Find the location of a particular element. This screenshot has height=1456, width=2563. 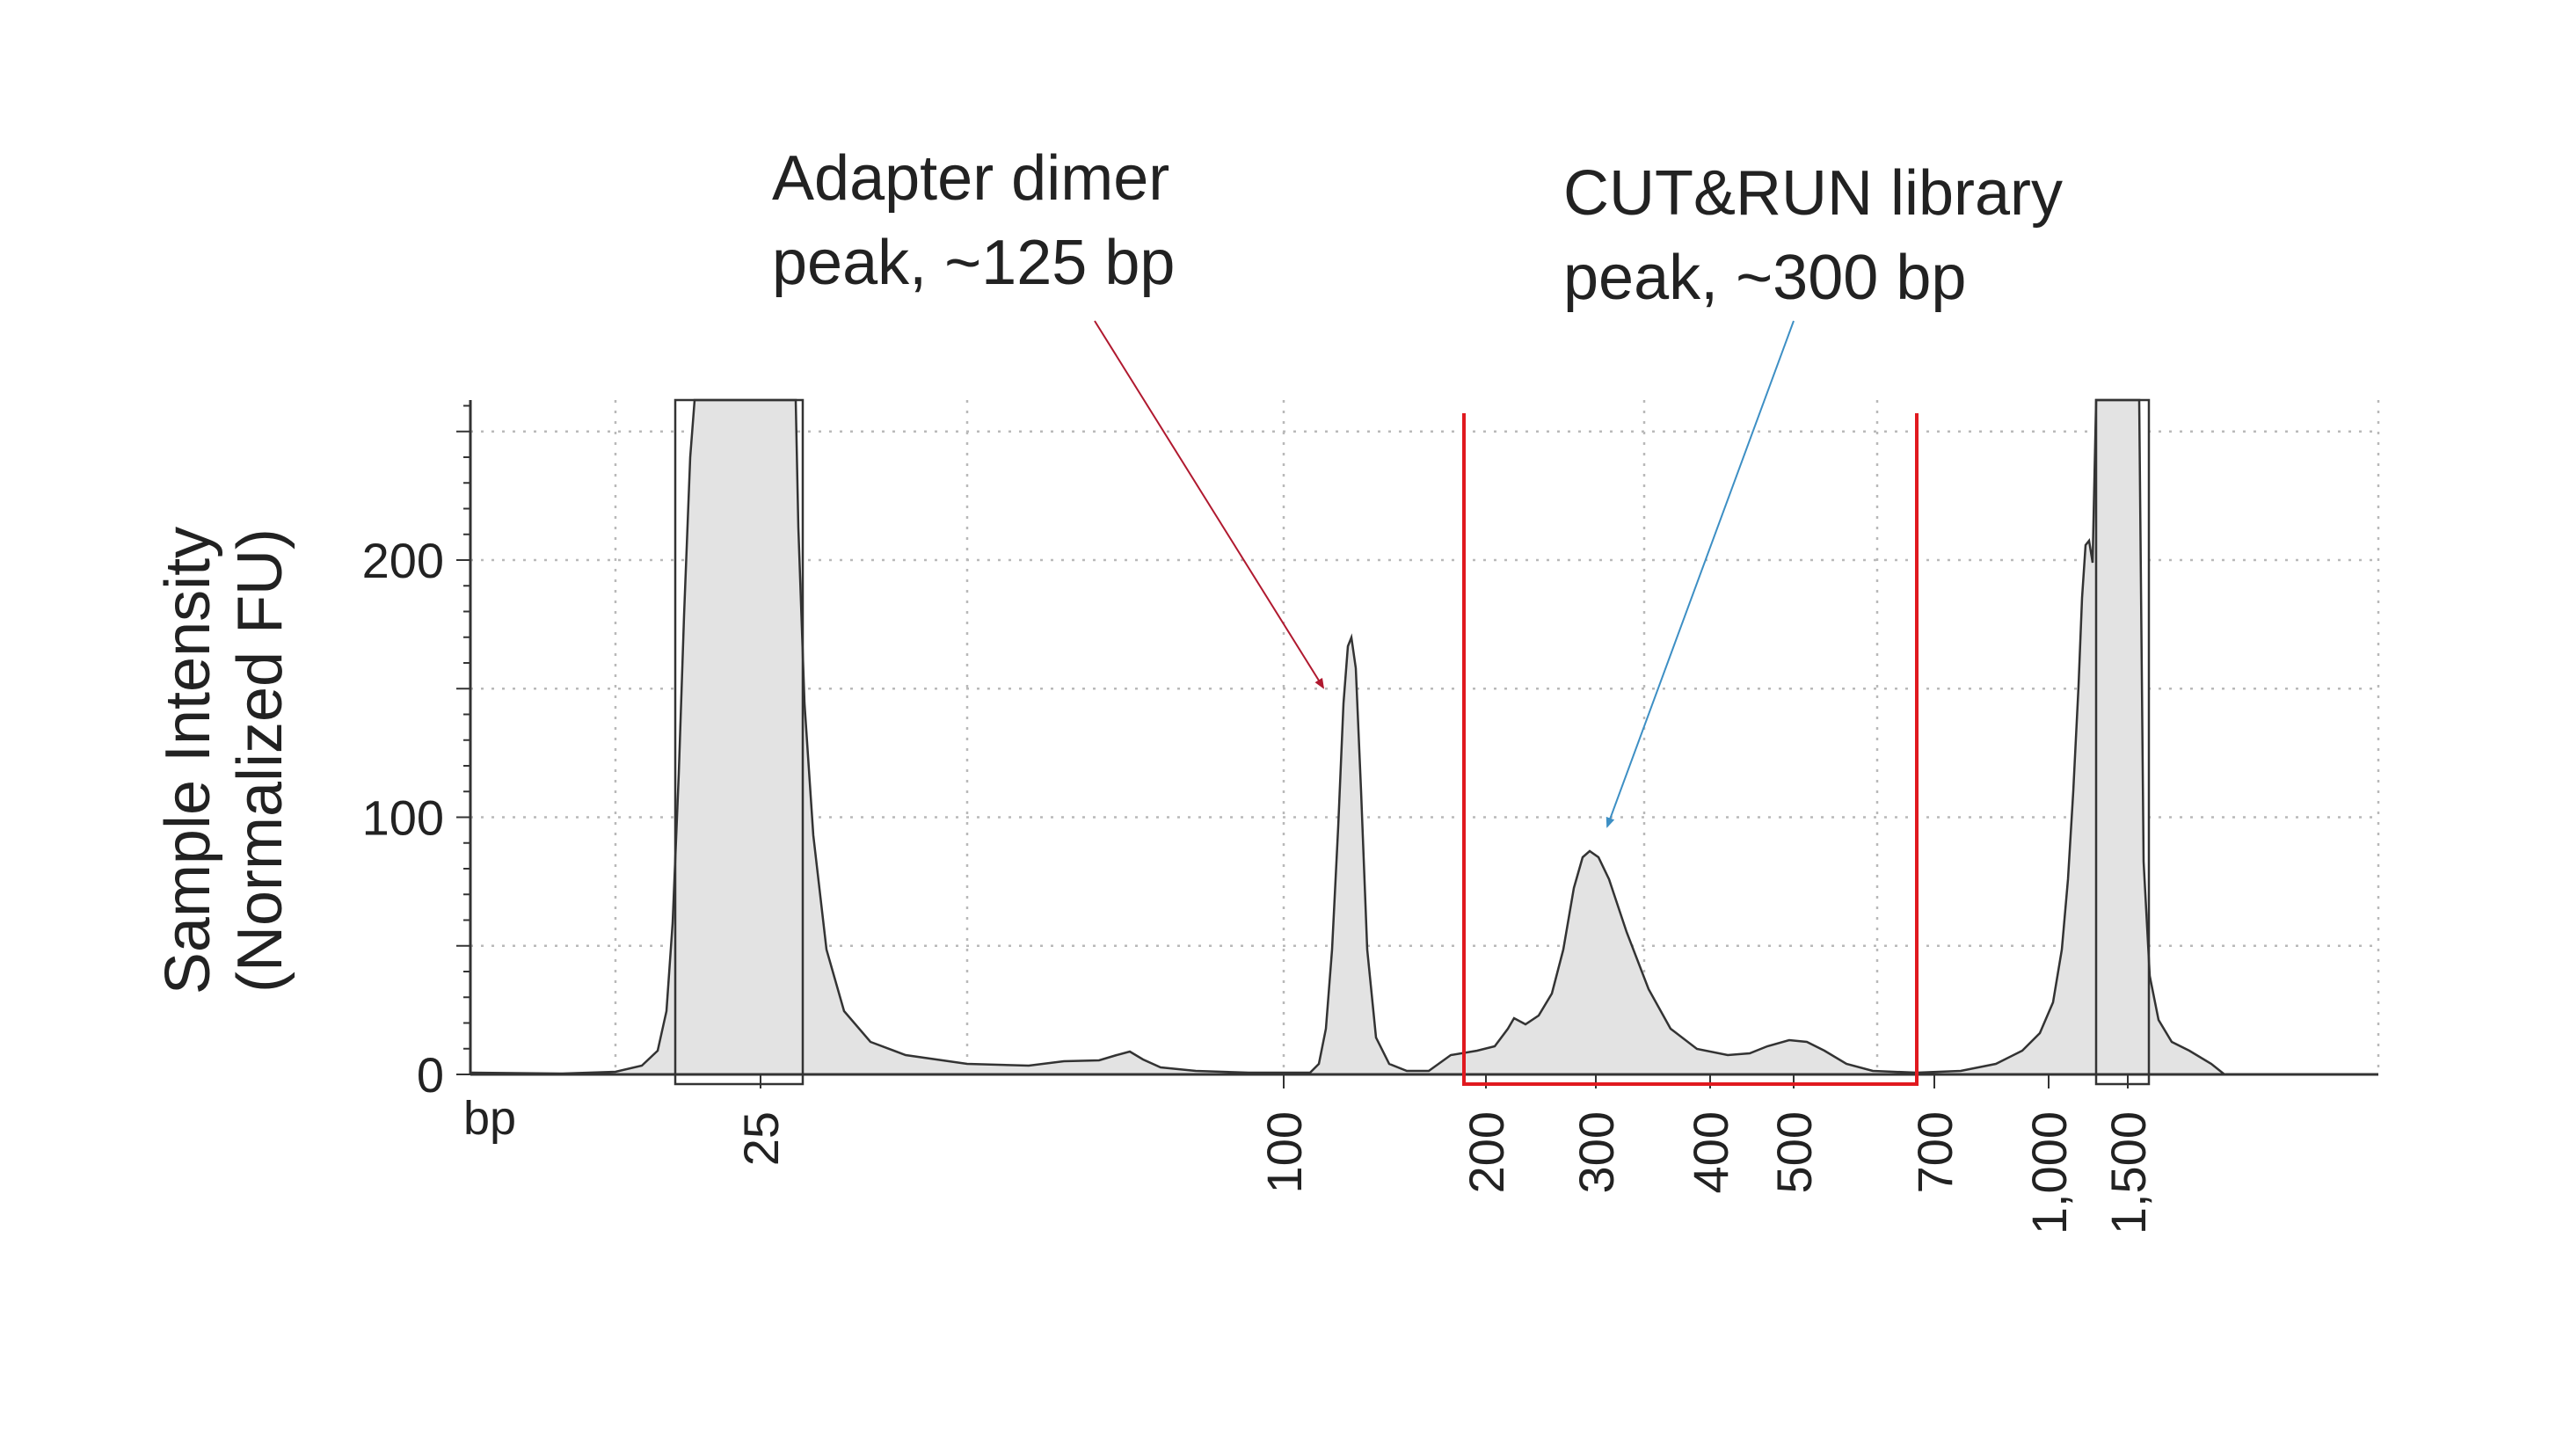

x-tick-label: 200 is located at coordinates (1486, 1152).